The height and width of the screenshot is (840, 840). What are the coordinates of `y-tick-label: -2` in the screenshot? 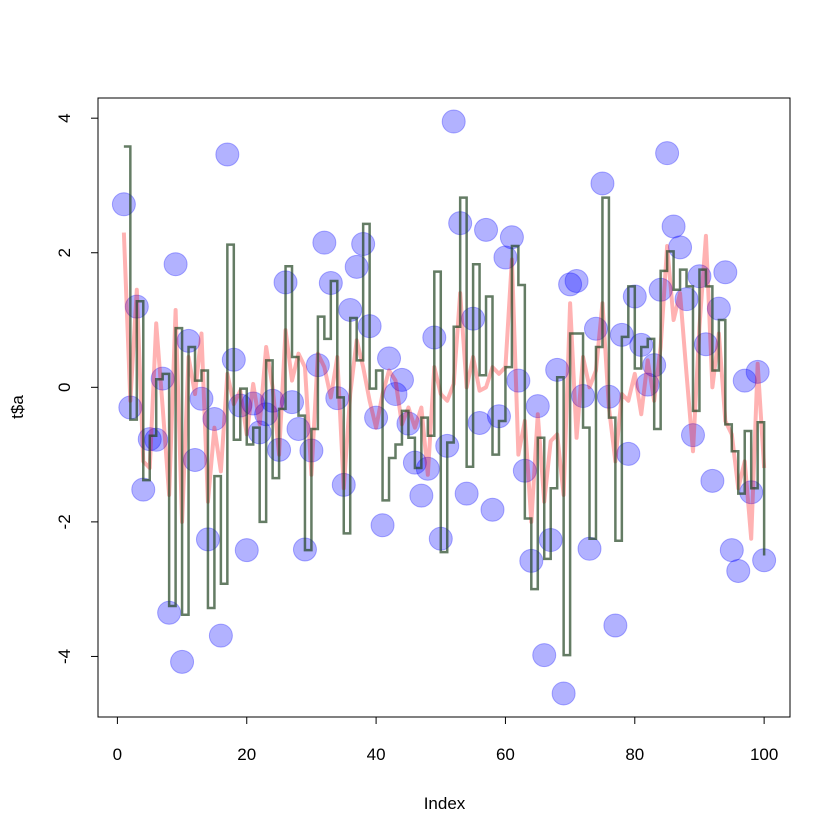 It's located at (64, 521).